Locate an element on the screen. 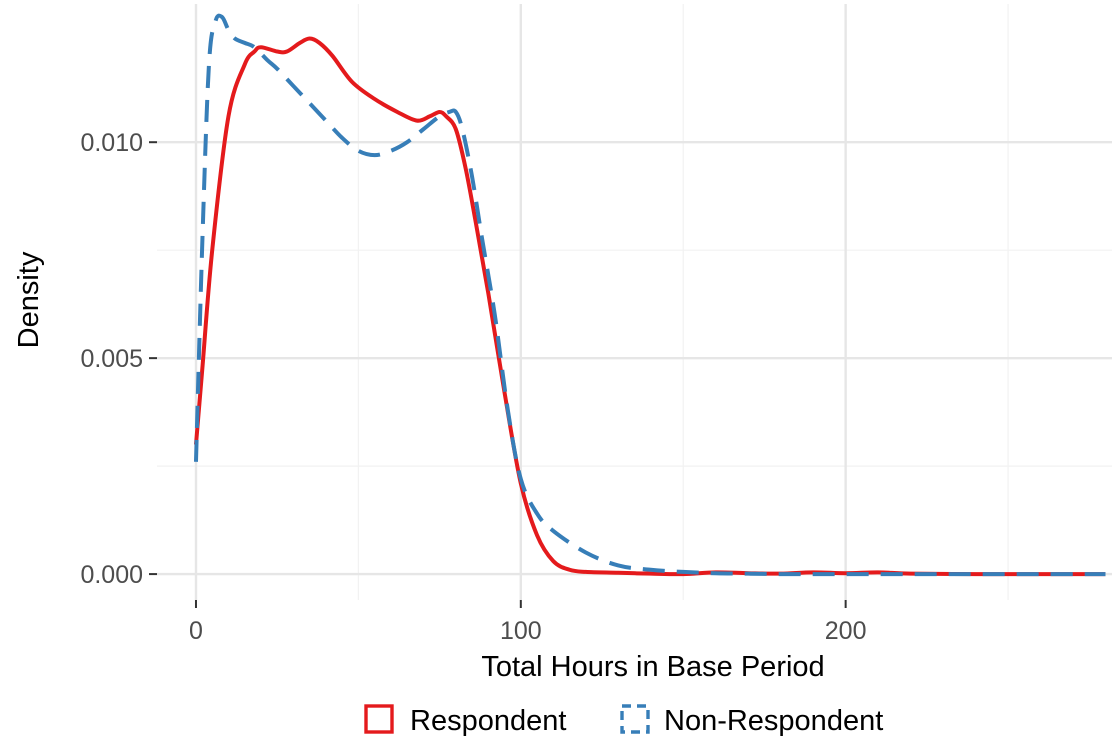 Image resolution: width=1115 pixels, height=742 pixels. y-axis-title: Density is located at coordinates (29, 299).